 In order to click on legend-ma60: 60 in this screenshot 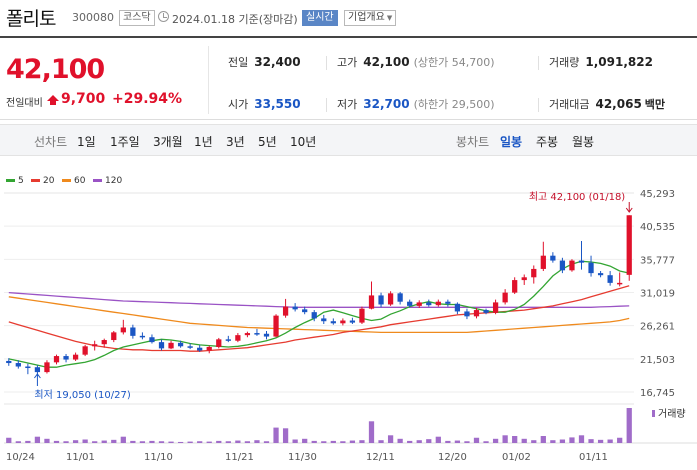, I will do `click(73, 181)`.